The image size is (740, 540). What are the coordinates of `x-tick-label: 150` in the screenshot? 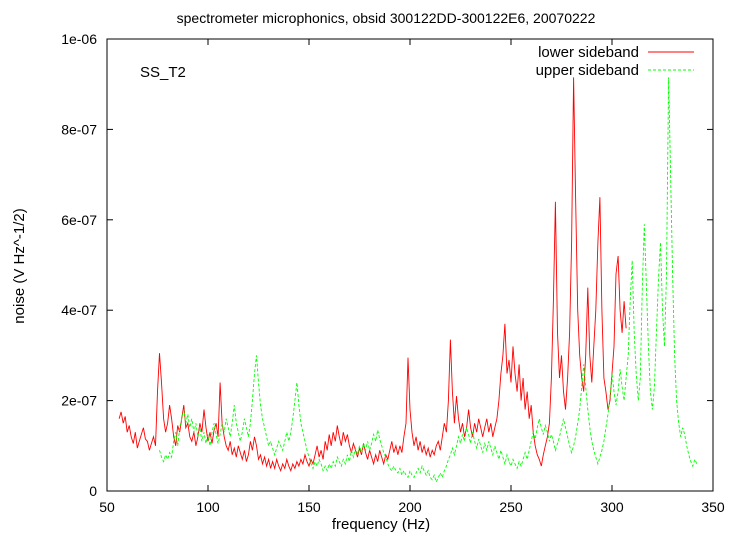 It's located at (309, 507).